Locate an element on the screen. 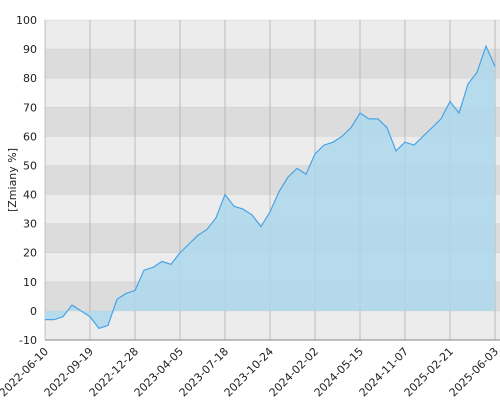 The image size is (500, 400). y-tick-label: 70 is located at coordinates (30, 107).